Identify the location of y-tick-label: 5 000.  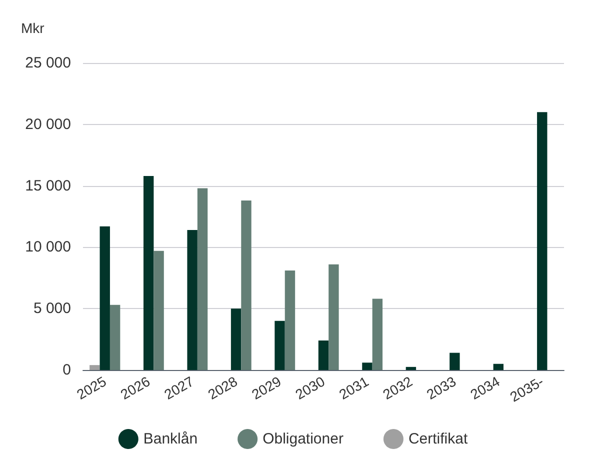
(52, 309).